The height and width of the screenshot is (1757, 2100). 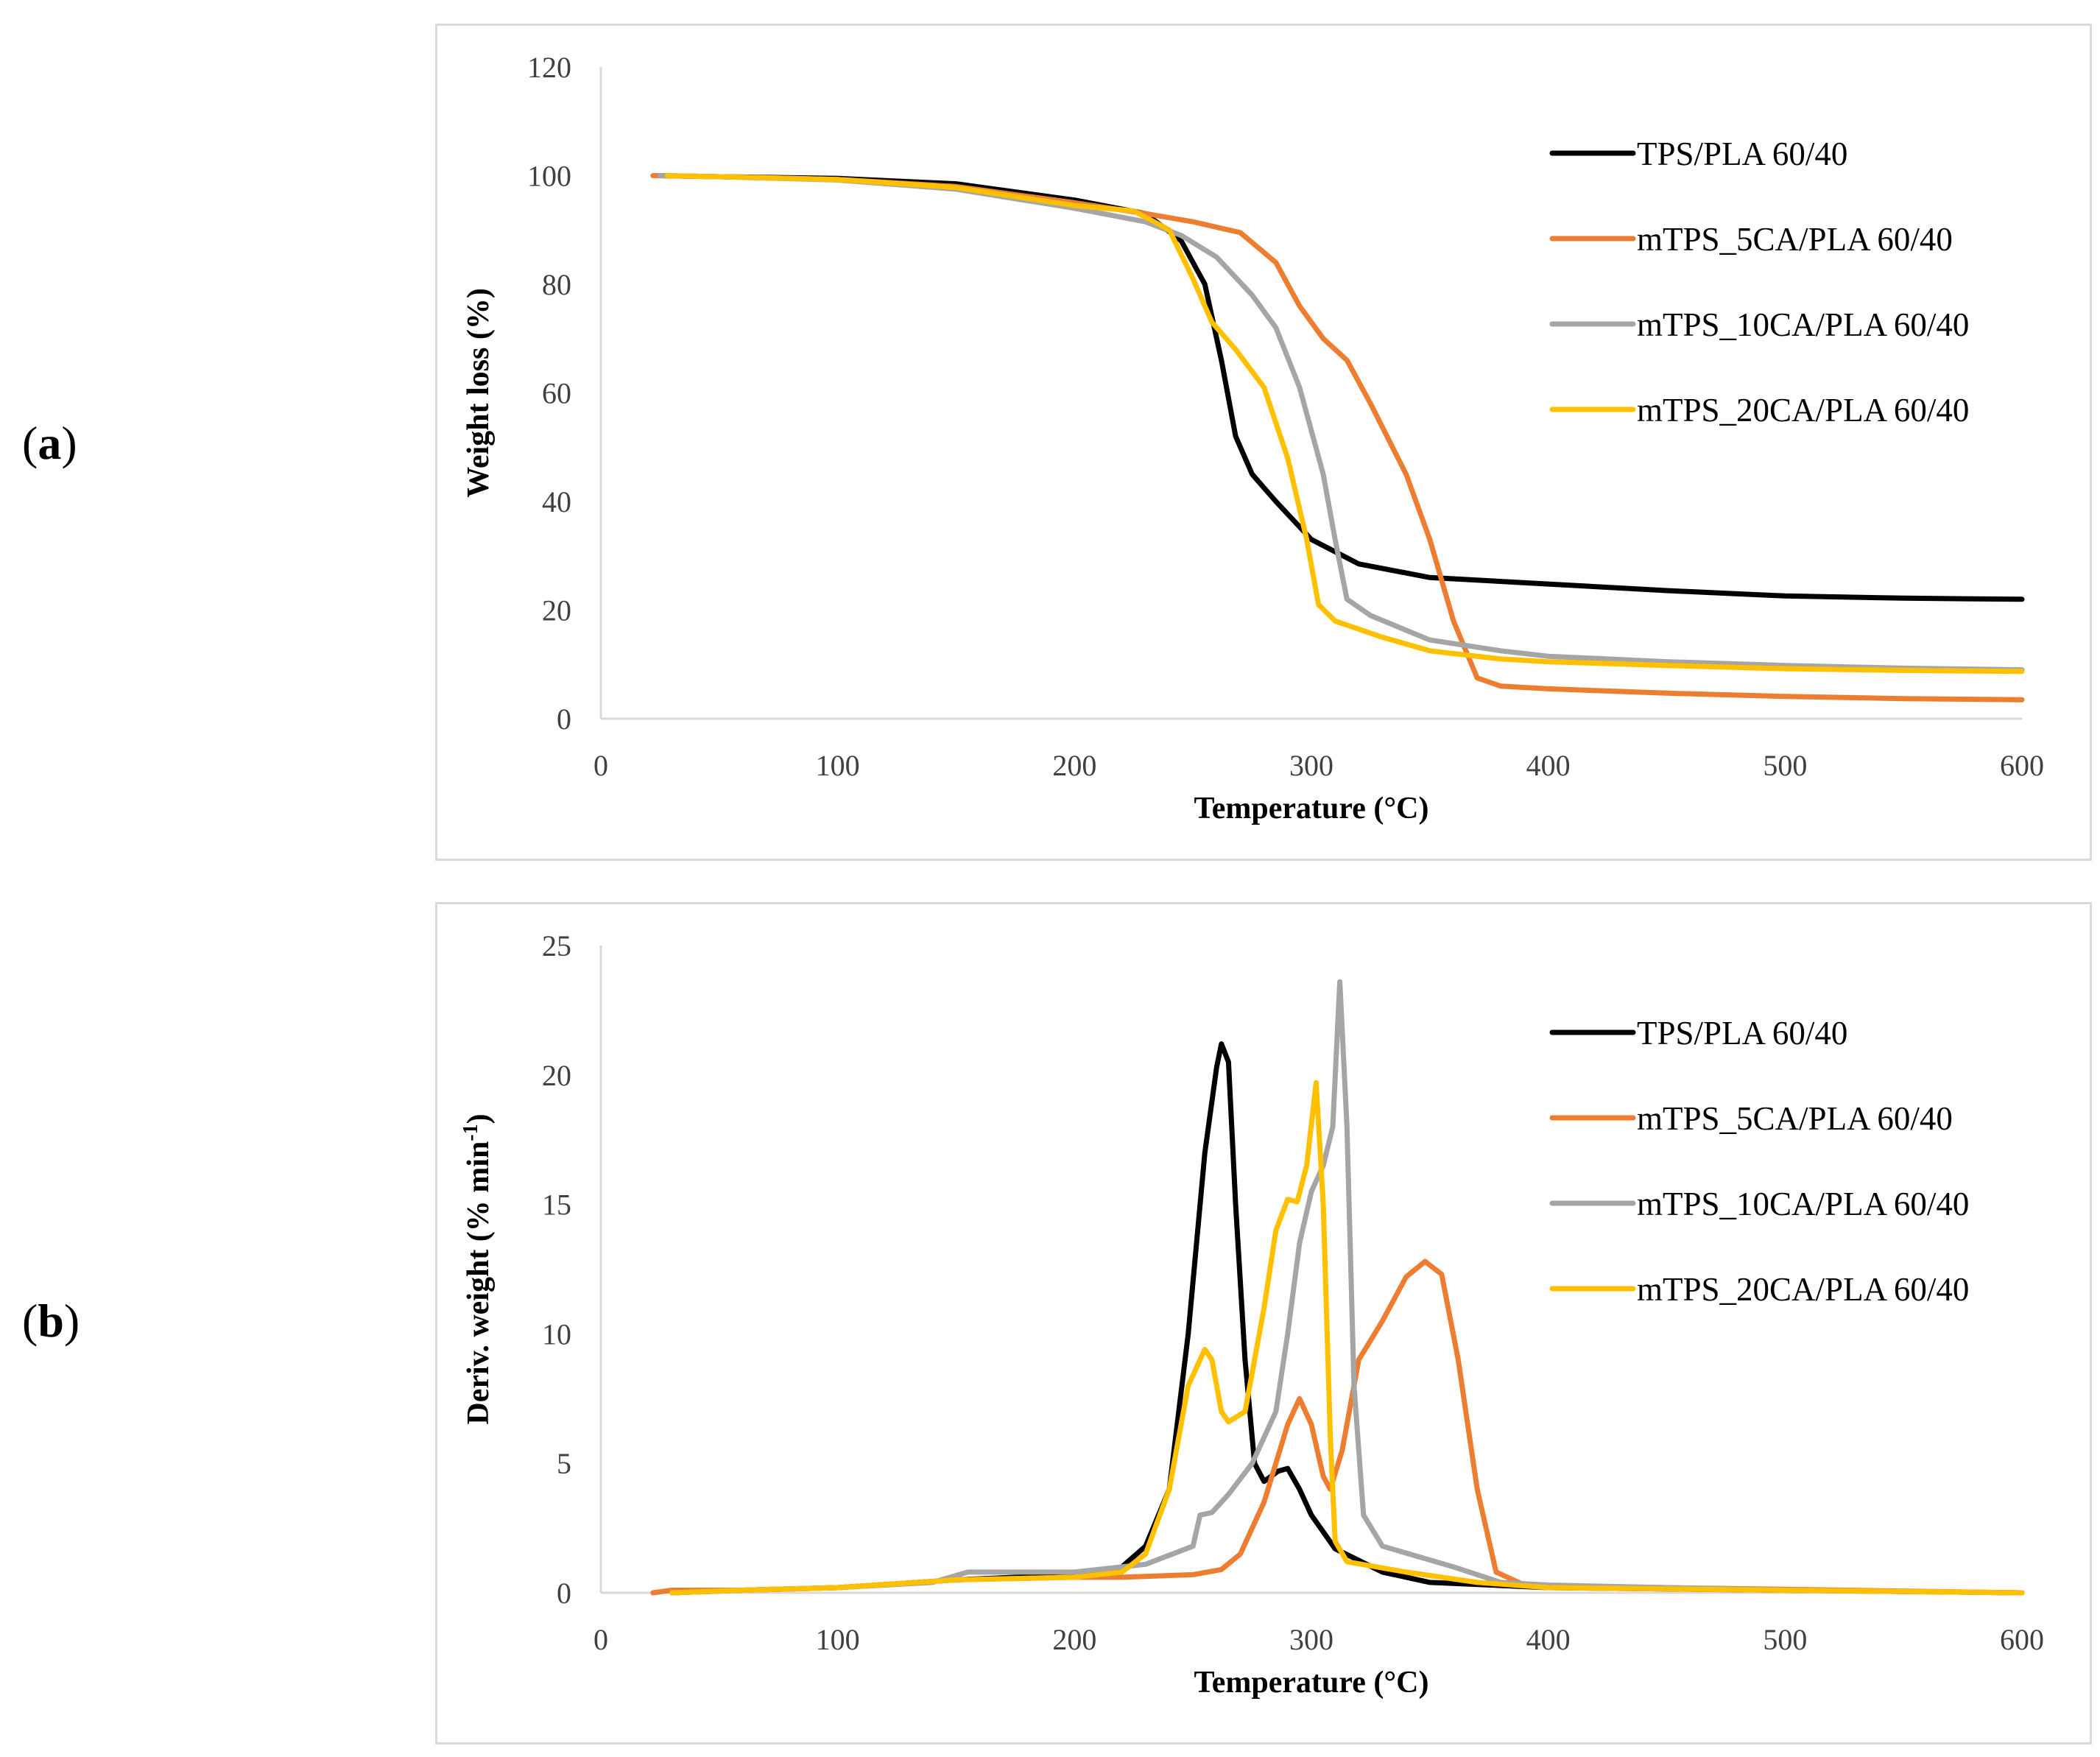 What do you see at coordinates (479, 1283) in the screenshot?
I see `chart-b-y-axis-title-main: Deriv. weight (% min` at bounding box center [479, 1283].